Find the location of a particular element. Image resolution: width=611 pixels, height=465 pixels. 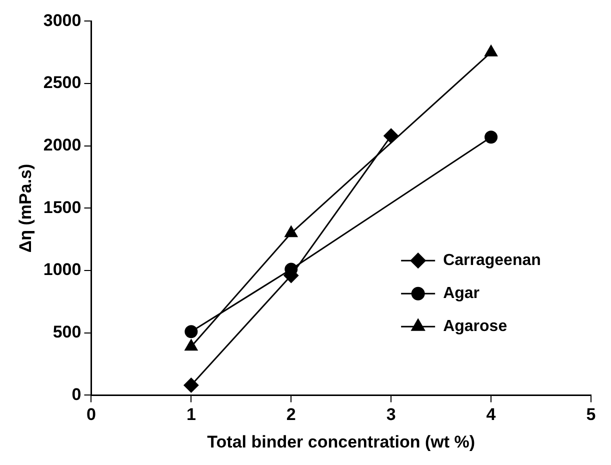

y-axis-title: Δη (mPa.s) is located at coordinates (25, 208).